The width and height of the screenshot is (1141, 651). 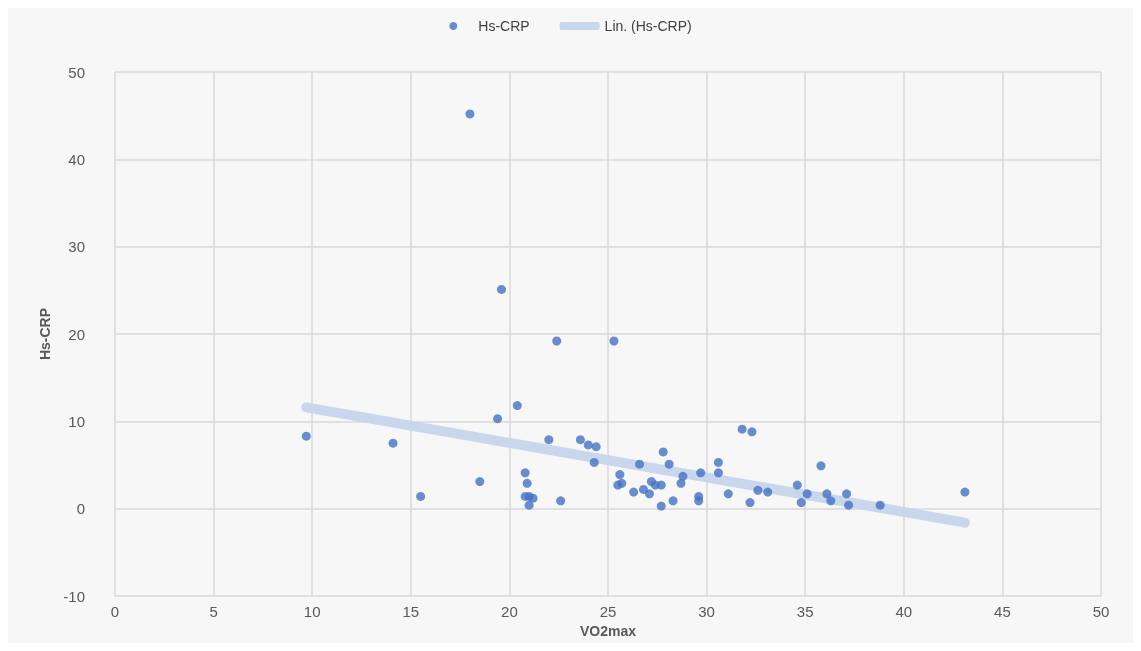 What do you see at coordinates (706, 611) in the screenshot?
I see `x-tick-label: 30` at bounding box center [706, 611].